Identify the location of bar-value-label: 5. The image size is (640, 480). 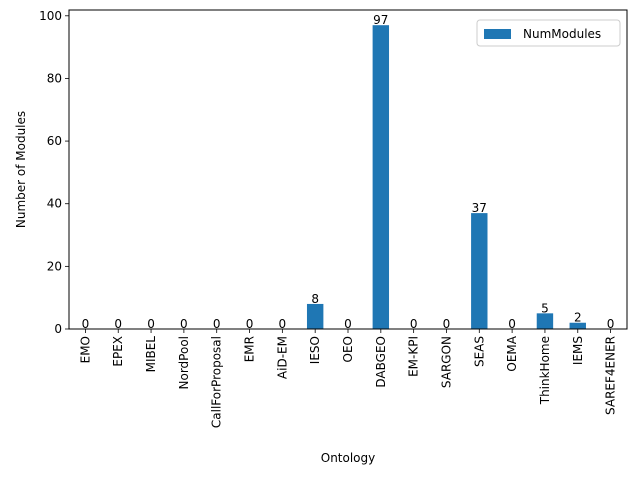
(545, 308).